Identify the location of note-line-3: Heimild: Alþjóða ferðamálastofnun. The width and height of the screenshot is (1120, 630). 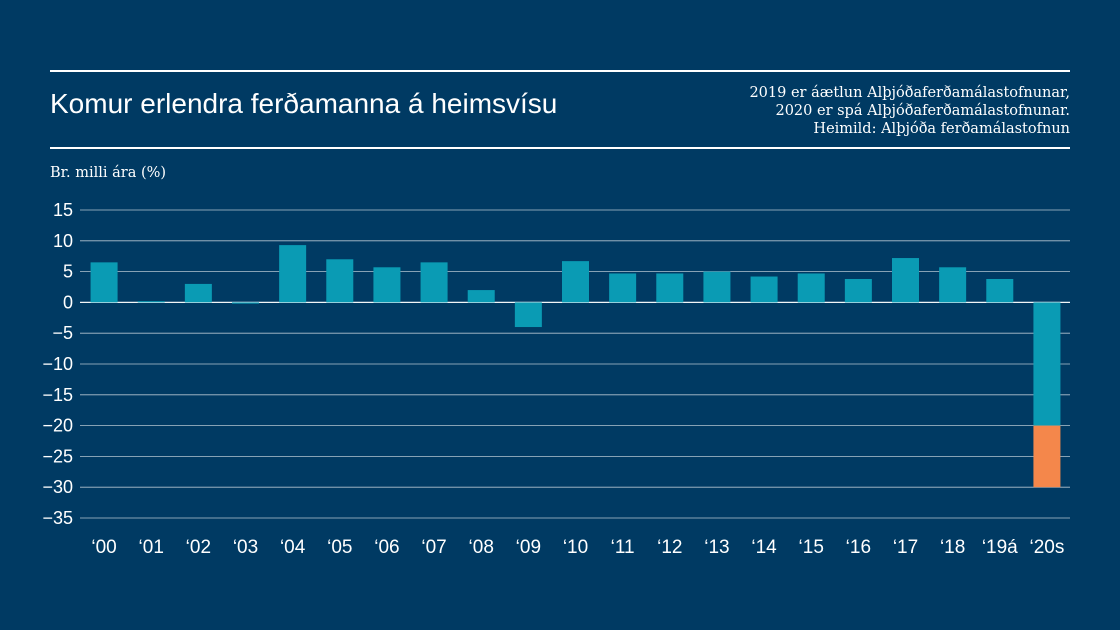
(941, 129).